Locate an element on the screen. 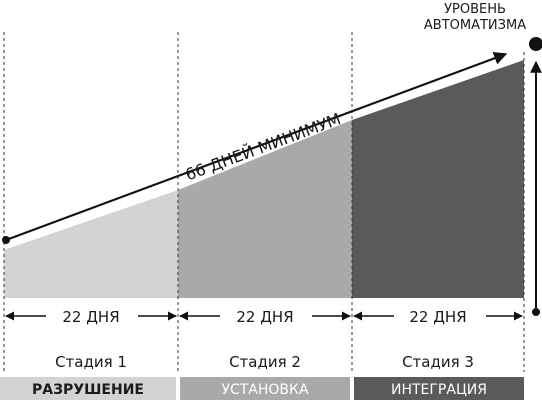 The image size is (542, 400). level-label-line-2: АВТОМАТИЗМА is located at coordinates (475, 25).